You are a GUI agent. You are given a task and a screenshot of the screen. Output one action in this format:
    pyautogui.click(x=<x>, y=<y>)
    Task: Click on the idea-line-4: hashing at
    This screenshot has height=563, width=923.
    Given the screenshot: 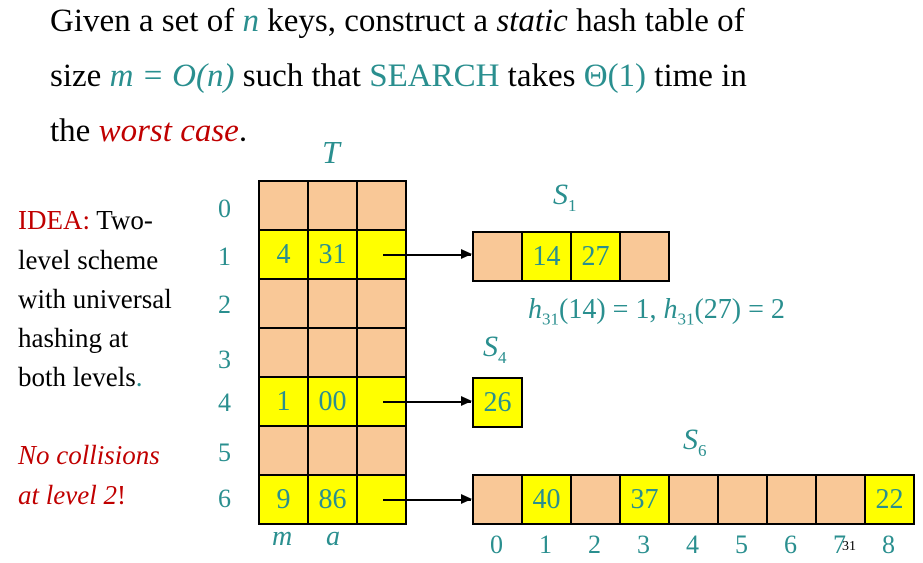 What is the action you would take?
    pyautogui.click(x=73, y=338)
    